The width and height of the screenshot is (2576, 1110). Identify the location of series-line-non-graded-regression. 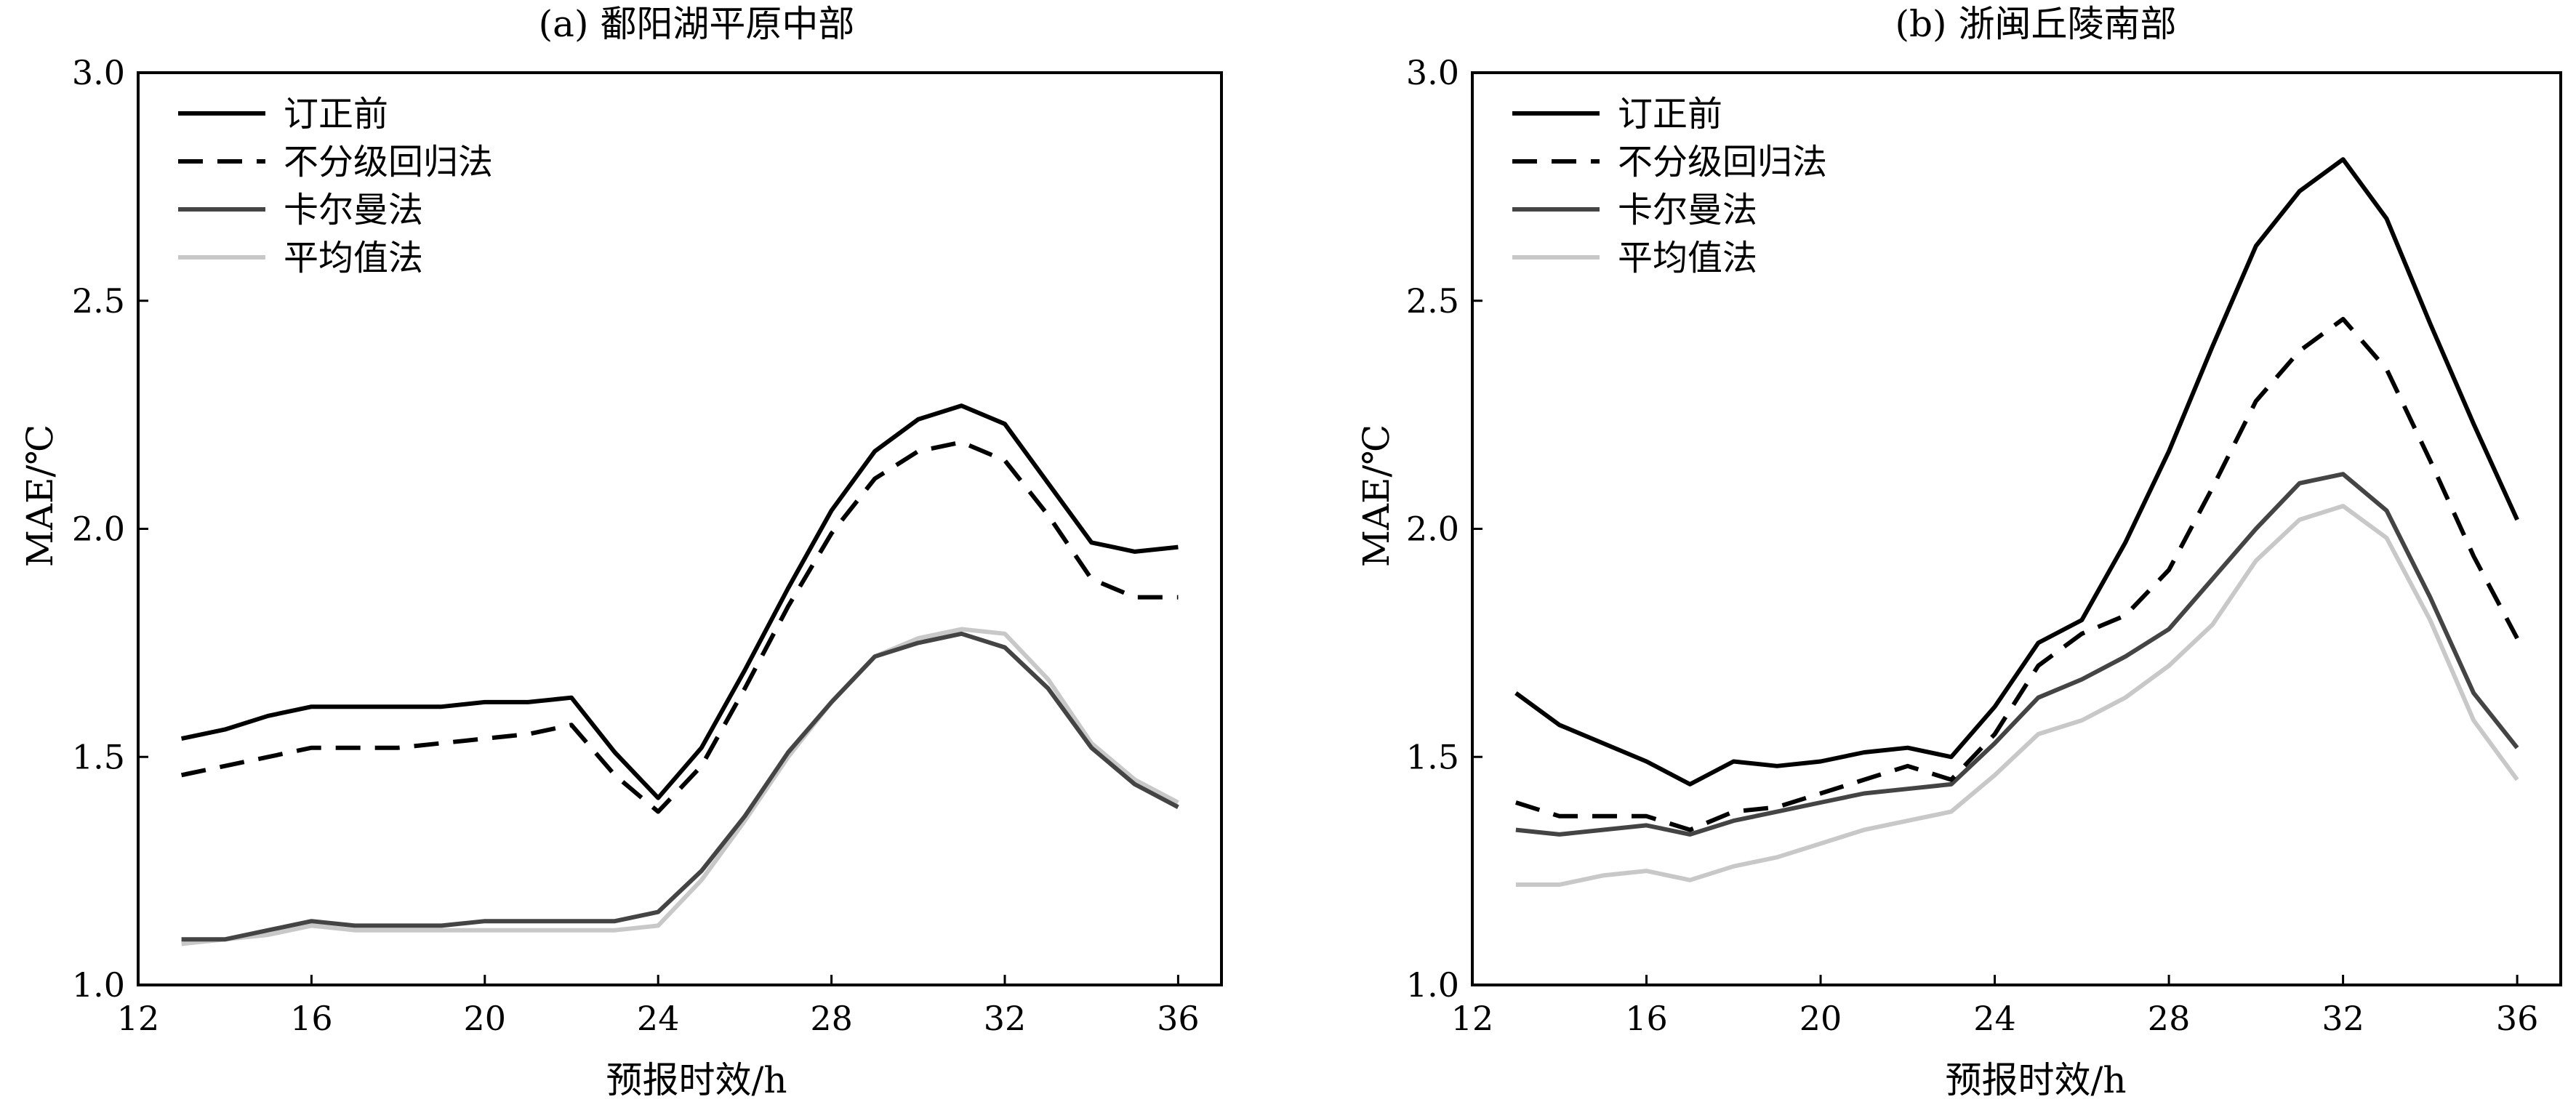
(679, 627).